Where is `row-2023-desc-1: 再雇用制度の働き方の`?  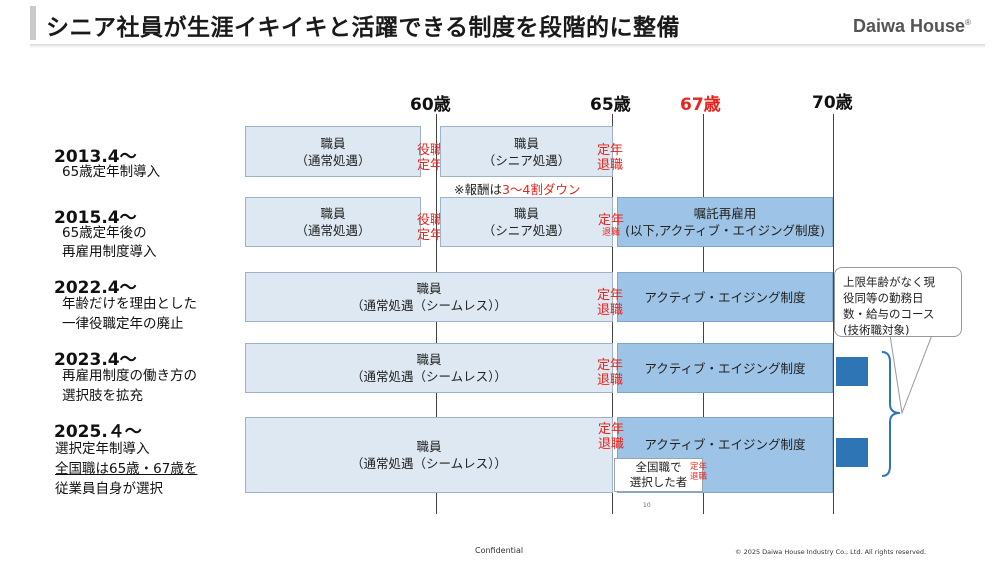
row-2023-desc-1: 再雇用制度の働き方の is located at coordinates (129, 376).